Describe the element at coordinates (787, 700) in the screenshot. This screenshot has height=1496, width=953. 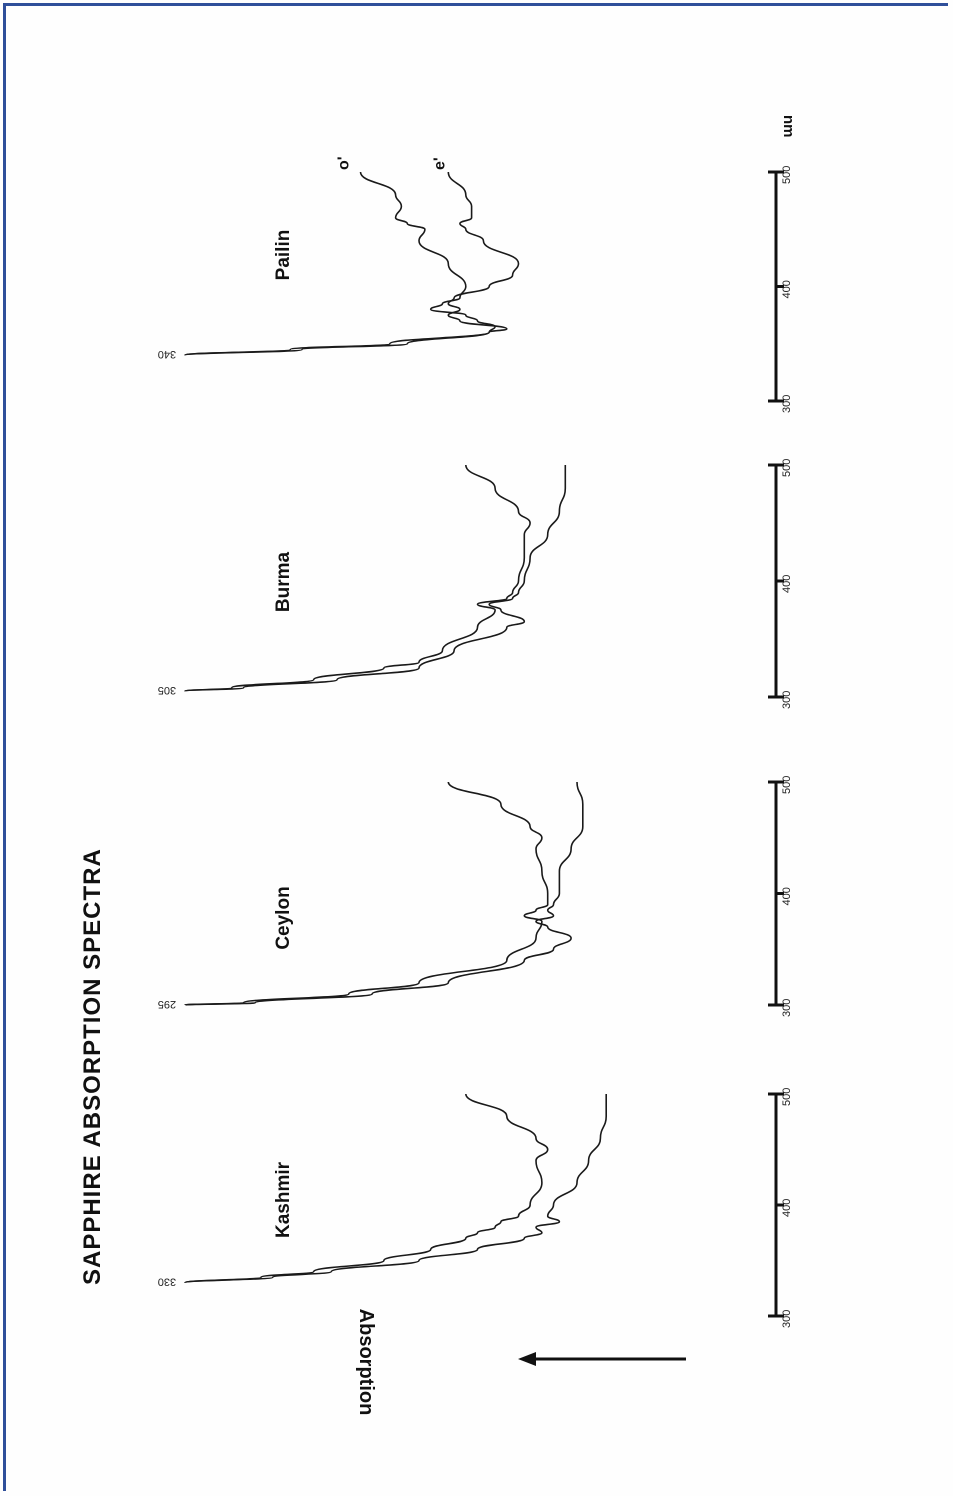
I see `burma-tick-label-300: 300` at that location.